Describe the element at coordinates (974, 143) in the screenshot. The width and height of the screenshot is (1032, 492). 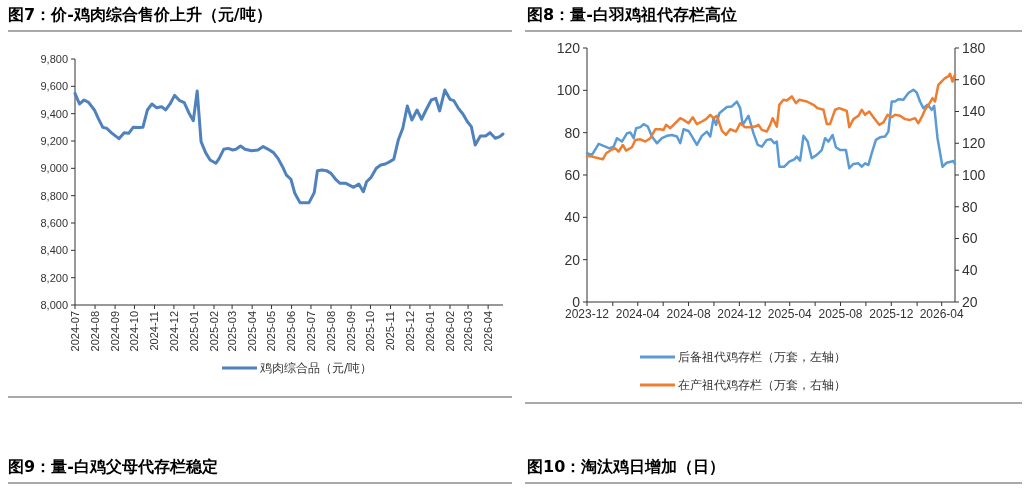
I see `y2-tick-label: 120` at that location.